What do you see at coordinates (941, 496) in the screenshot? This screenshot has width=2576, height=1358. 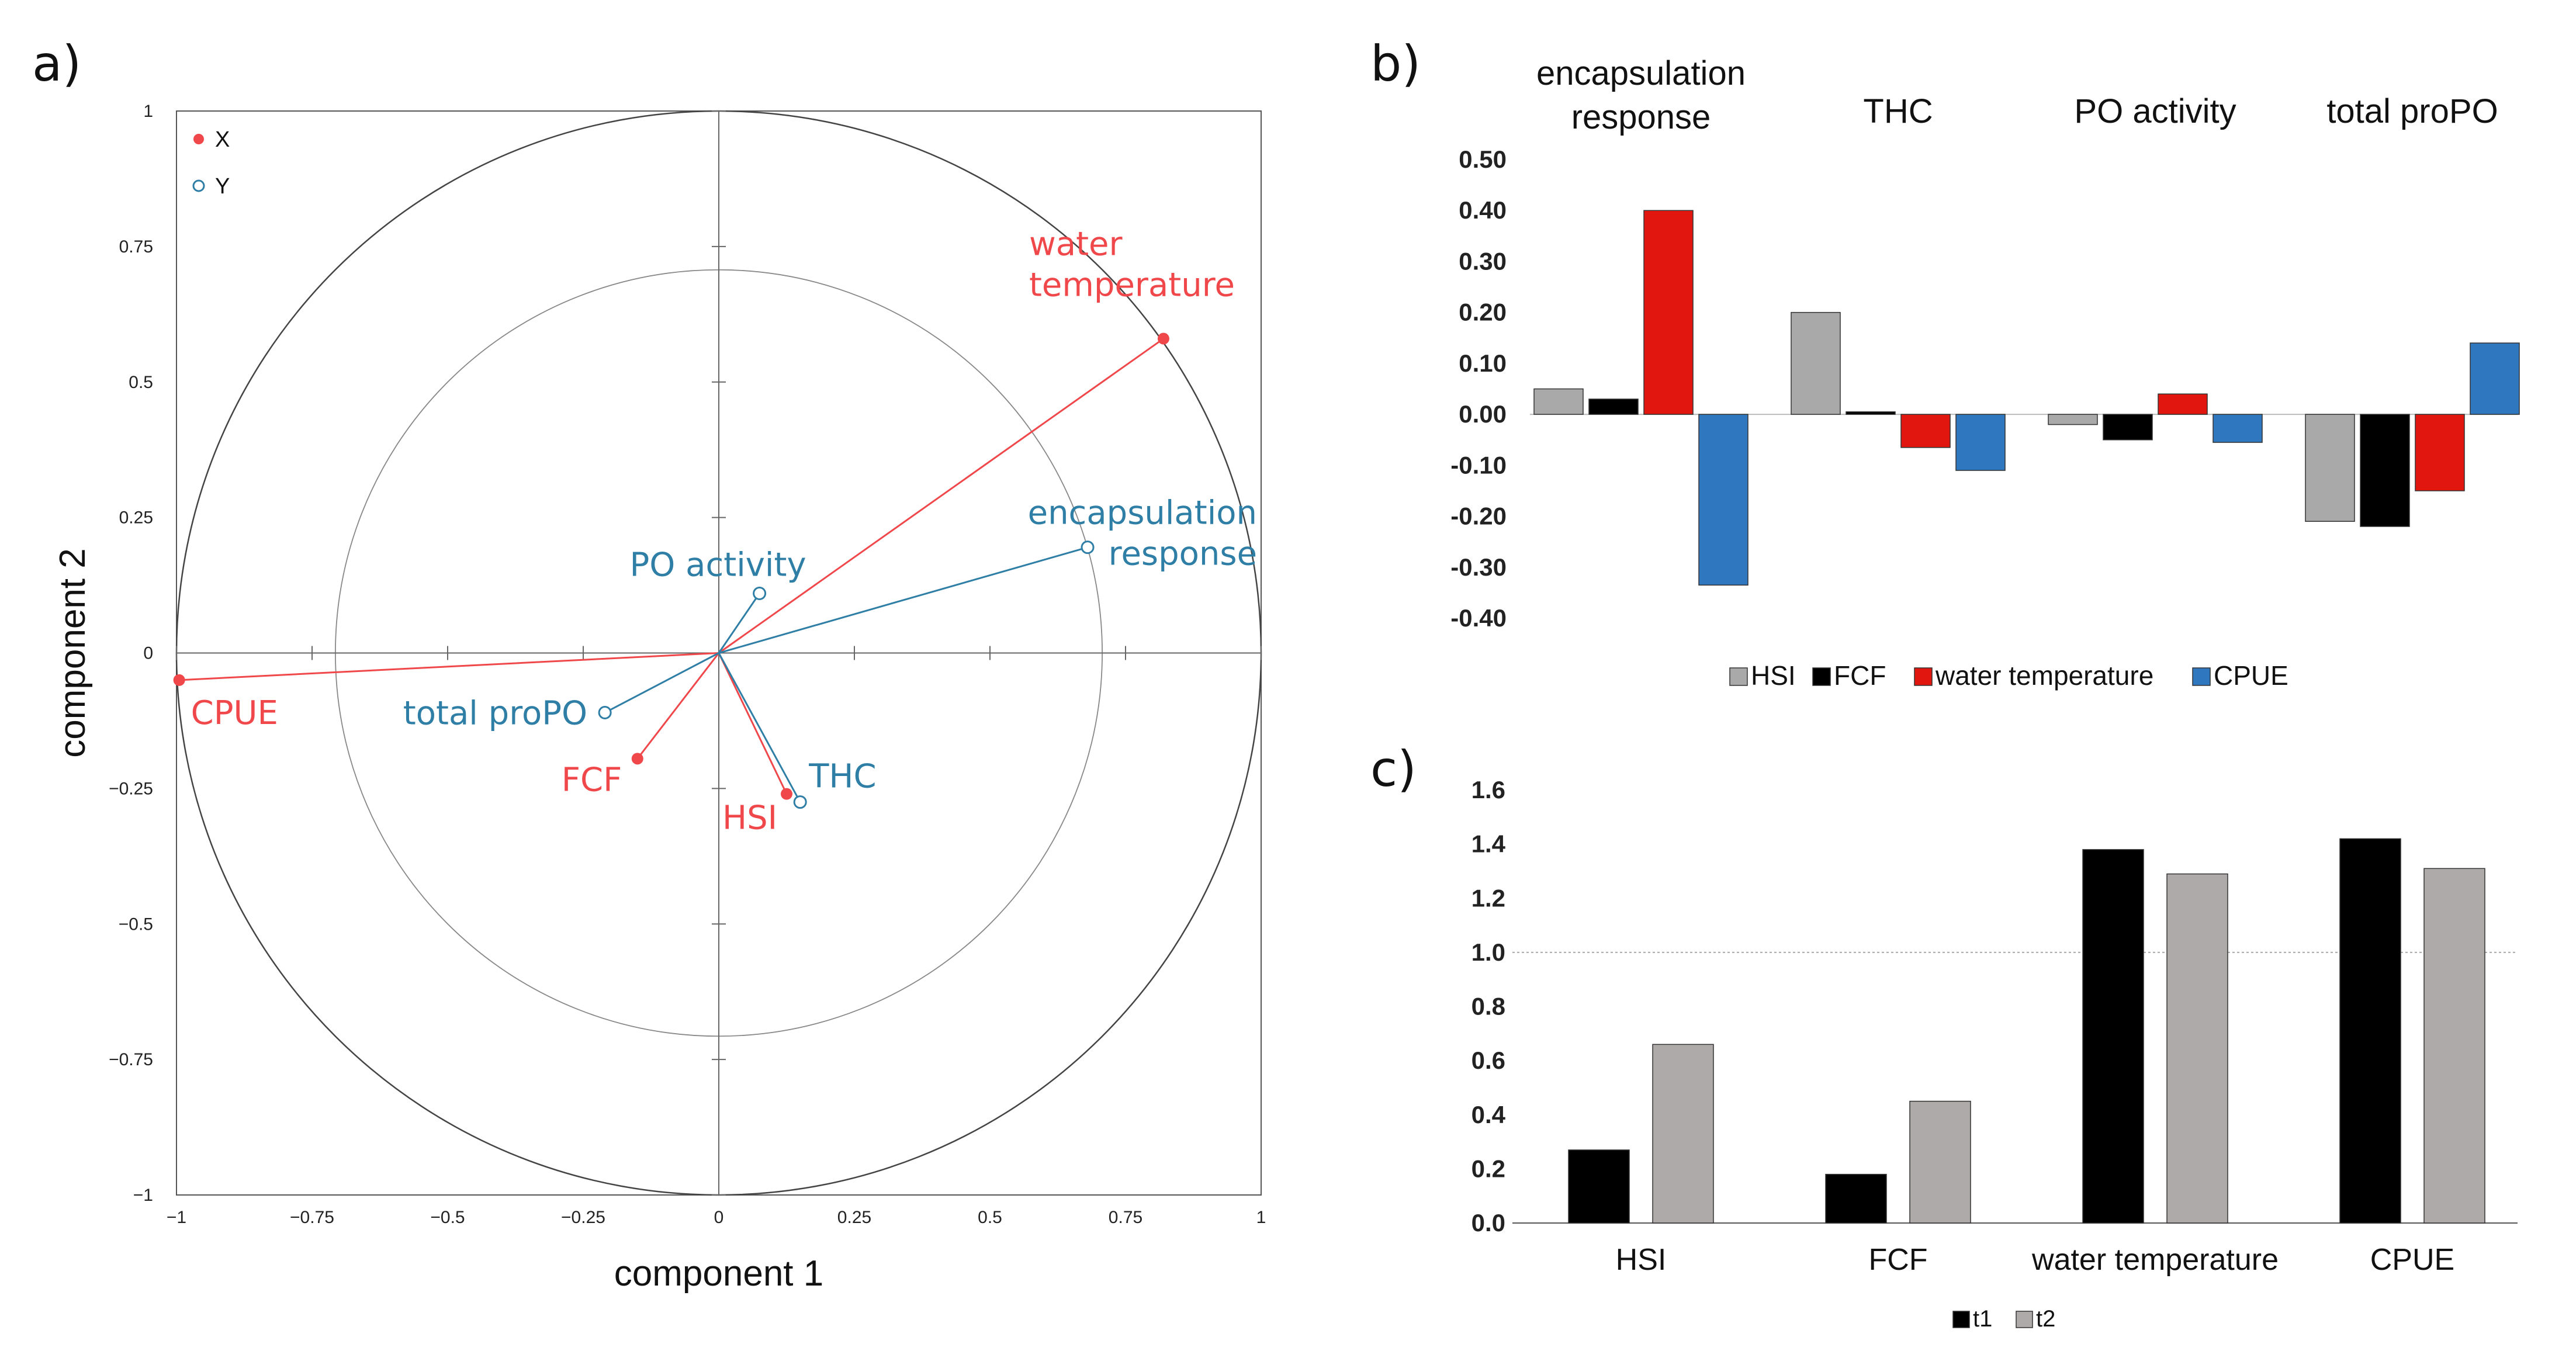 I see `vector-water-temperature` at bounding box center [941, 496].